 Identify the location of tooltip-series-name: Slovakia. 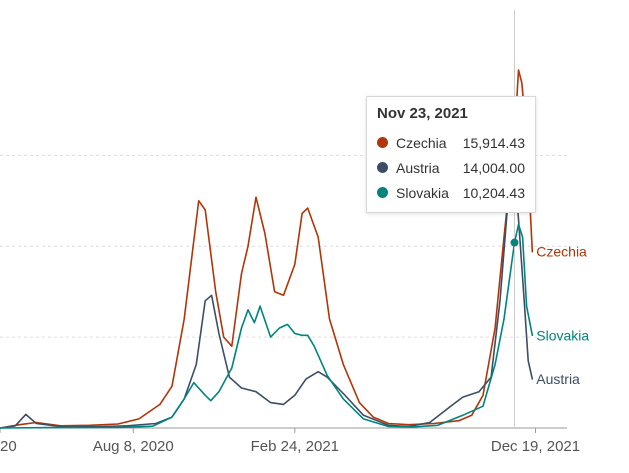
(422, 192).